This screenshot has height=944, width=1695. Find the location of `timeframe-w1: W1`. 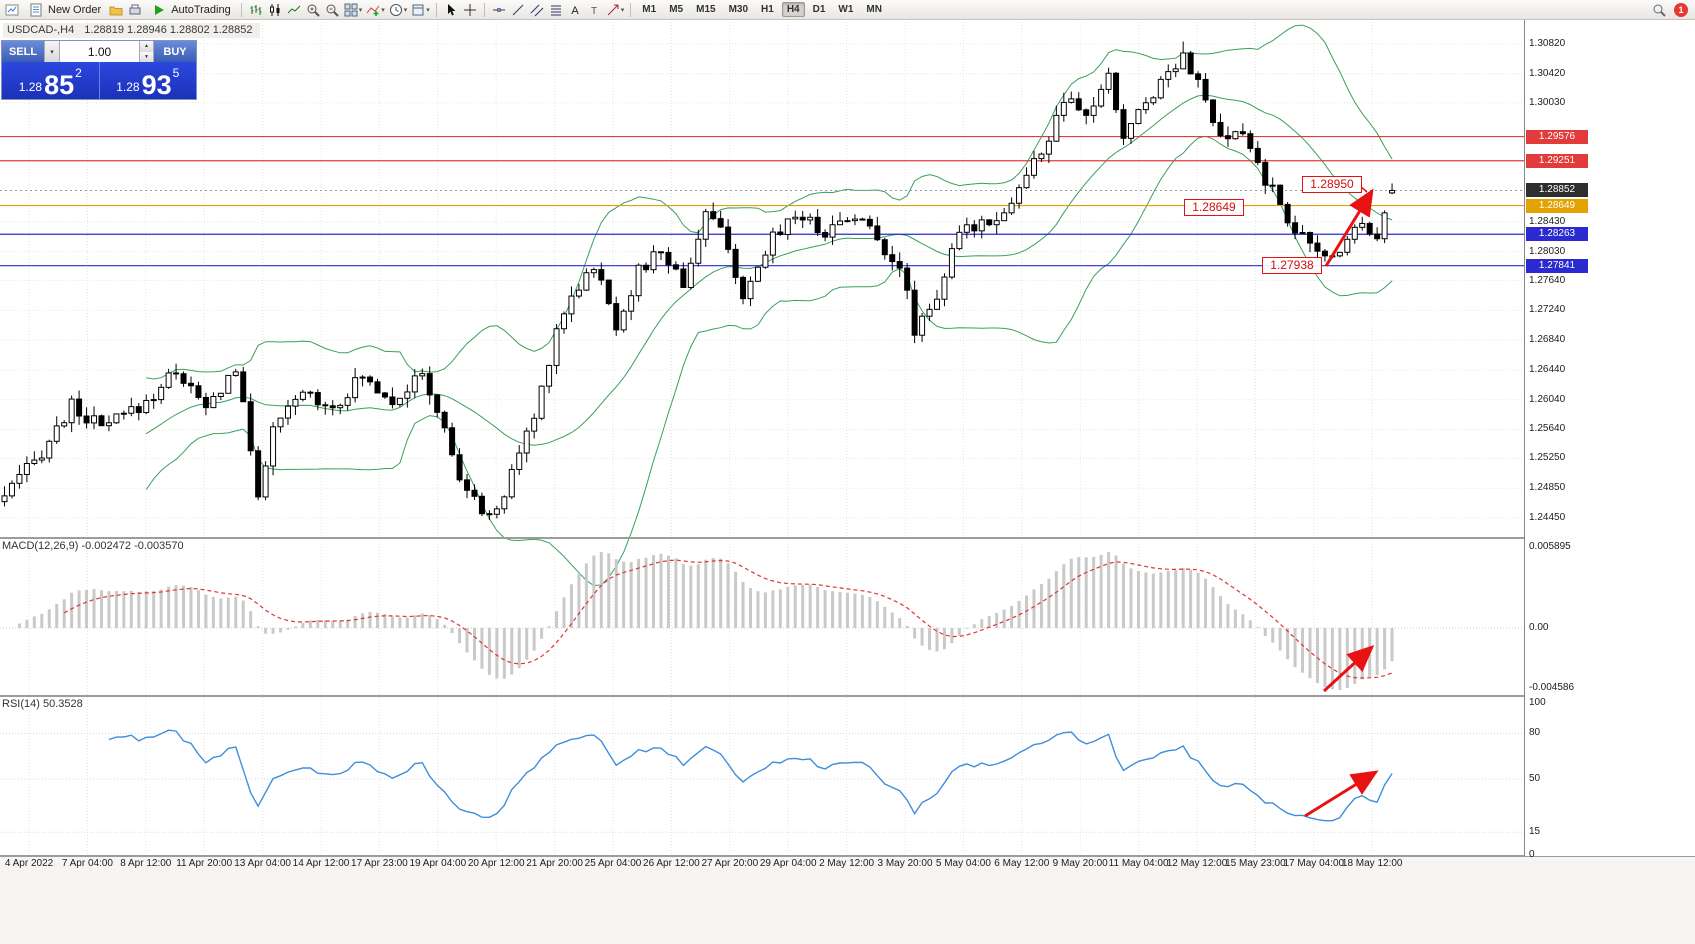

timeframe-w1: W1 is located at coordinates (846, 9).